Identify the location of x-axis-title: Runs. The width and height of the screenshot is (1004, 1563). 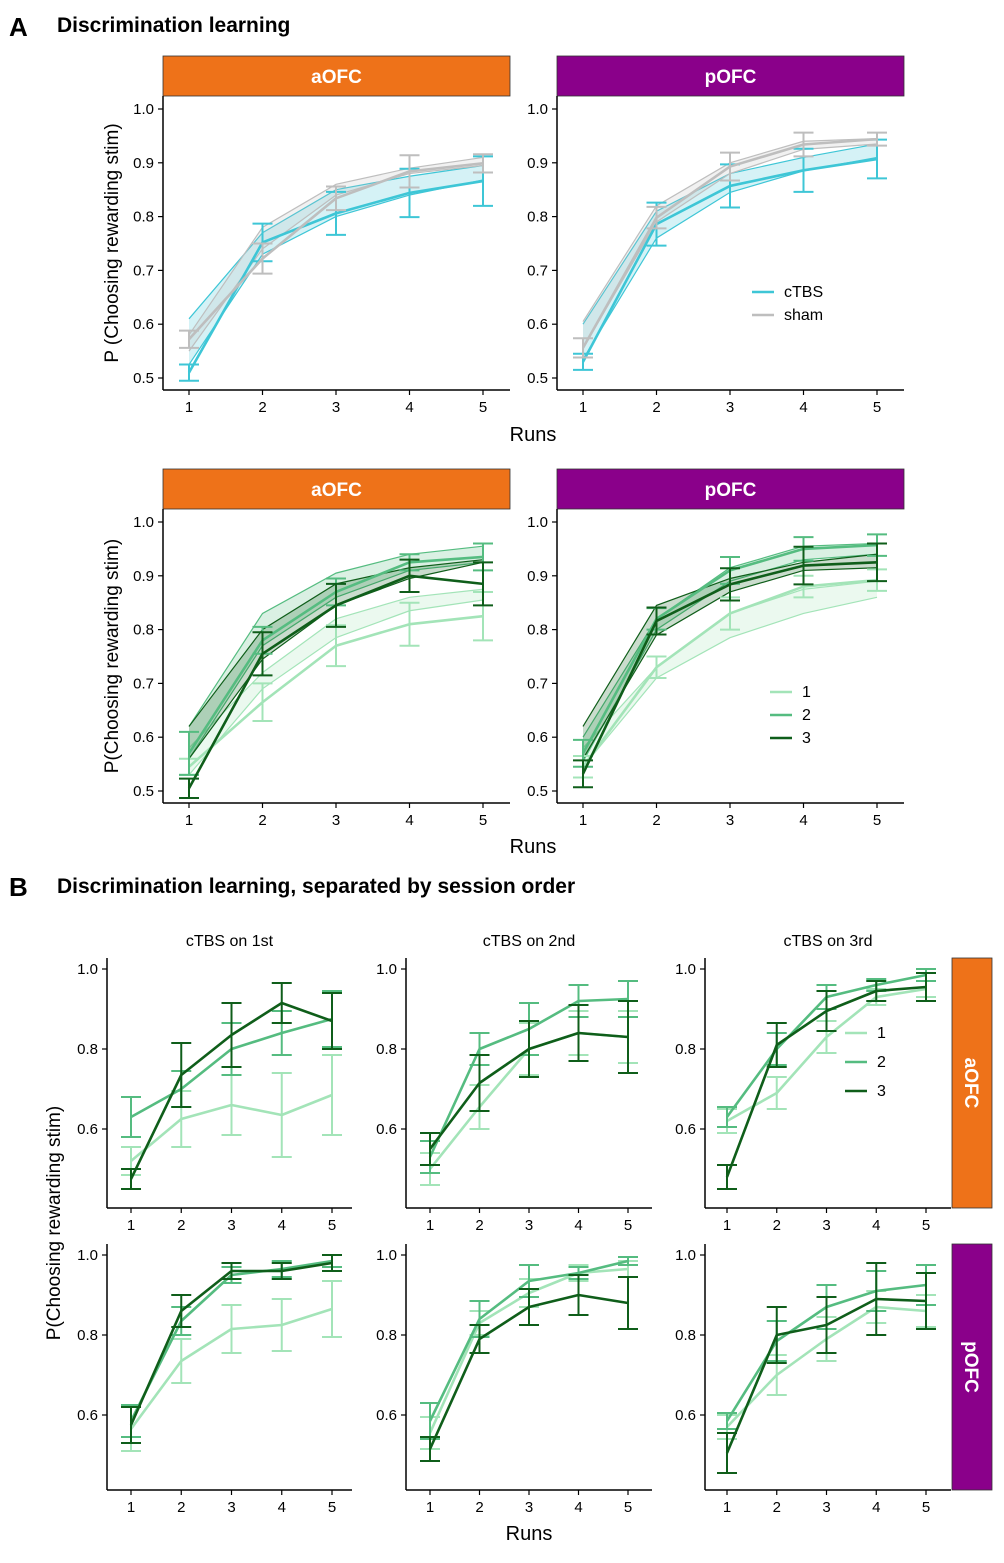
(533, 847).